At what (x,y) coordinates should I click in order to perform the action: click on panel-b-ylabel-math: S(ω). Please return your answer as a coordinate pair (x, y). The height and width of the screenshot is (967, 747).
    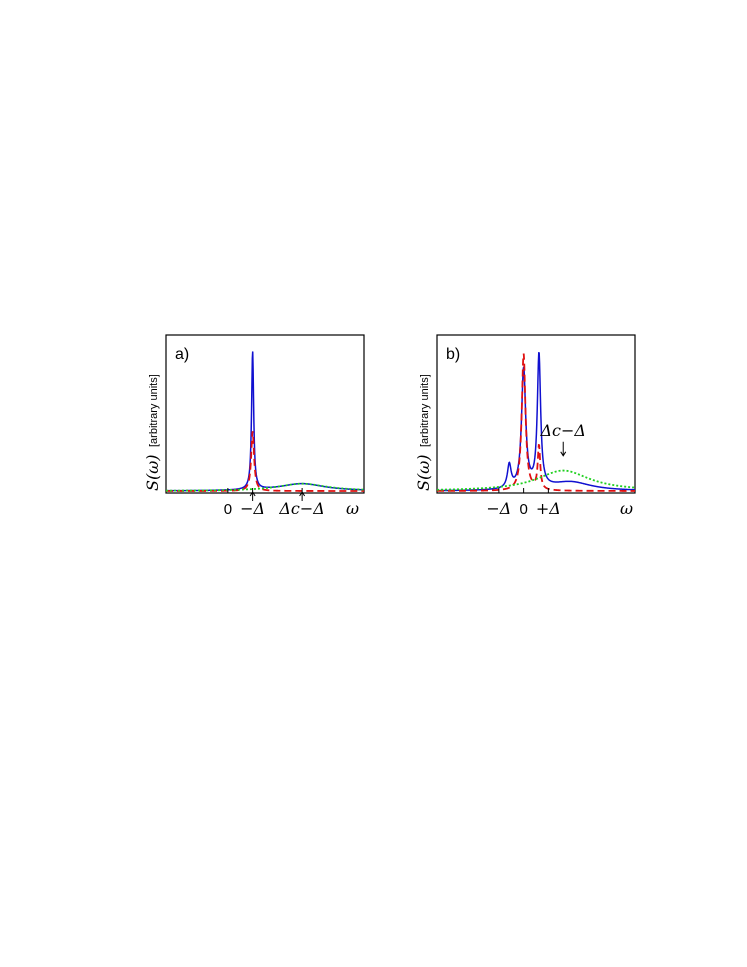
    Looking at the image, I should click on (423, 473).